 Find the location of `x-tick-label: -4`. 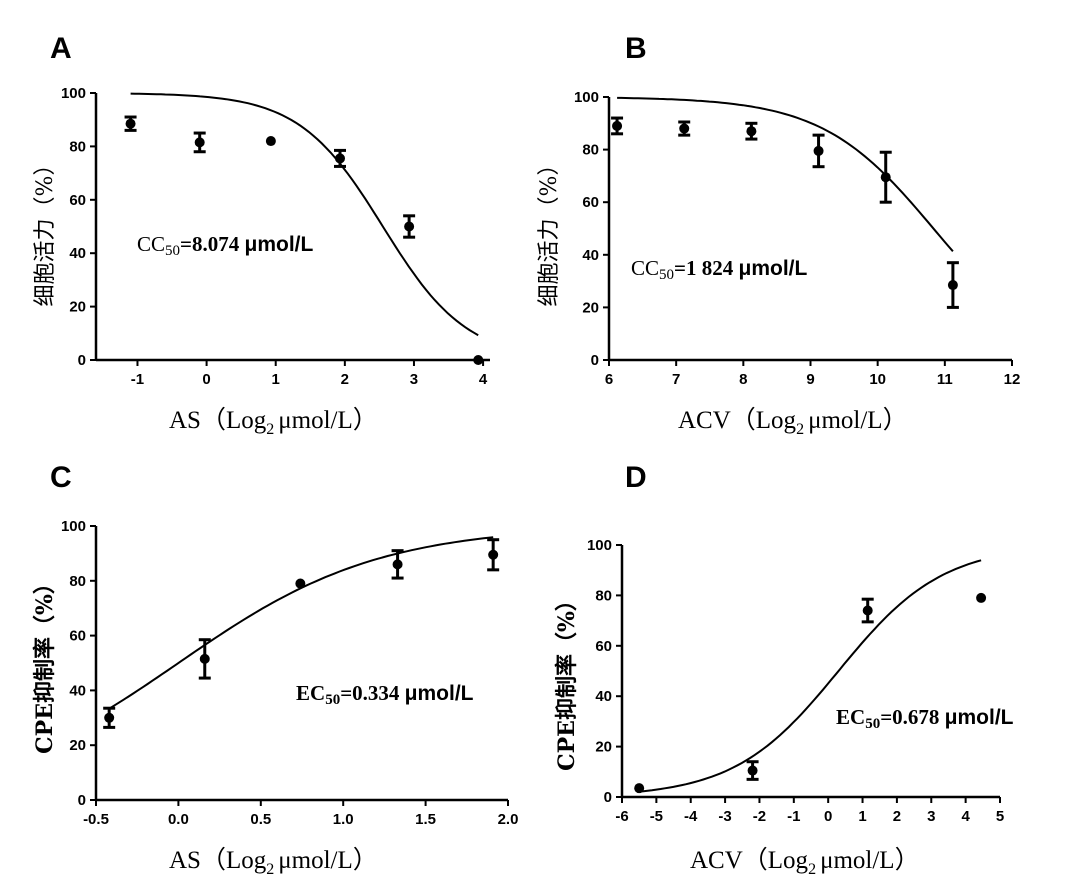

x-tick-label: -4 is located at coordinates (691, 816).